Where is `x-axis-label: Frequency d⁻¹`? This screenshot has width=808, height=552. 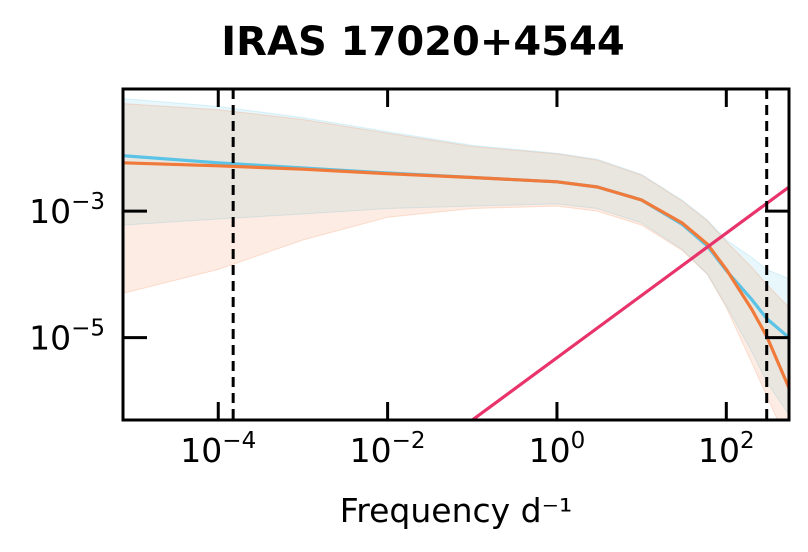
x-axis-label: Frequency d⁻¹ is located at coordinates (456, 510).